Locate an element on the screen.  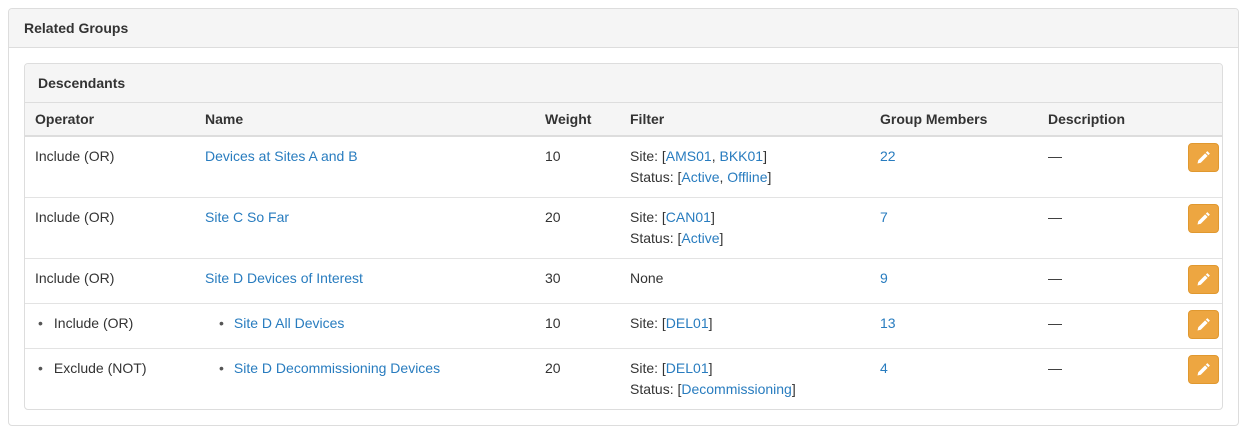
filter-line: Site: [DEL01] is located at coordinates (747, 323).